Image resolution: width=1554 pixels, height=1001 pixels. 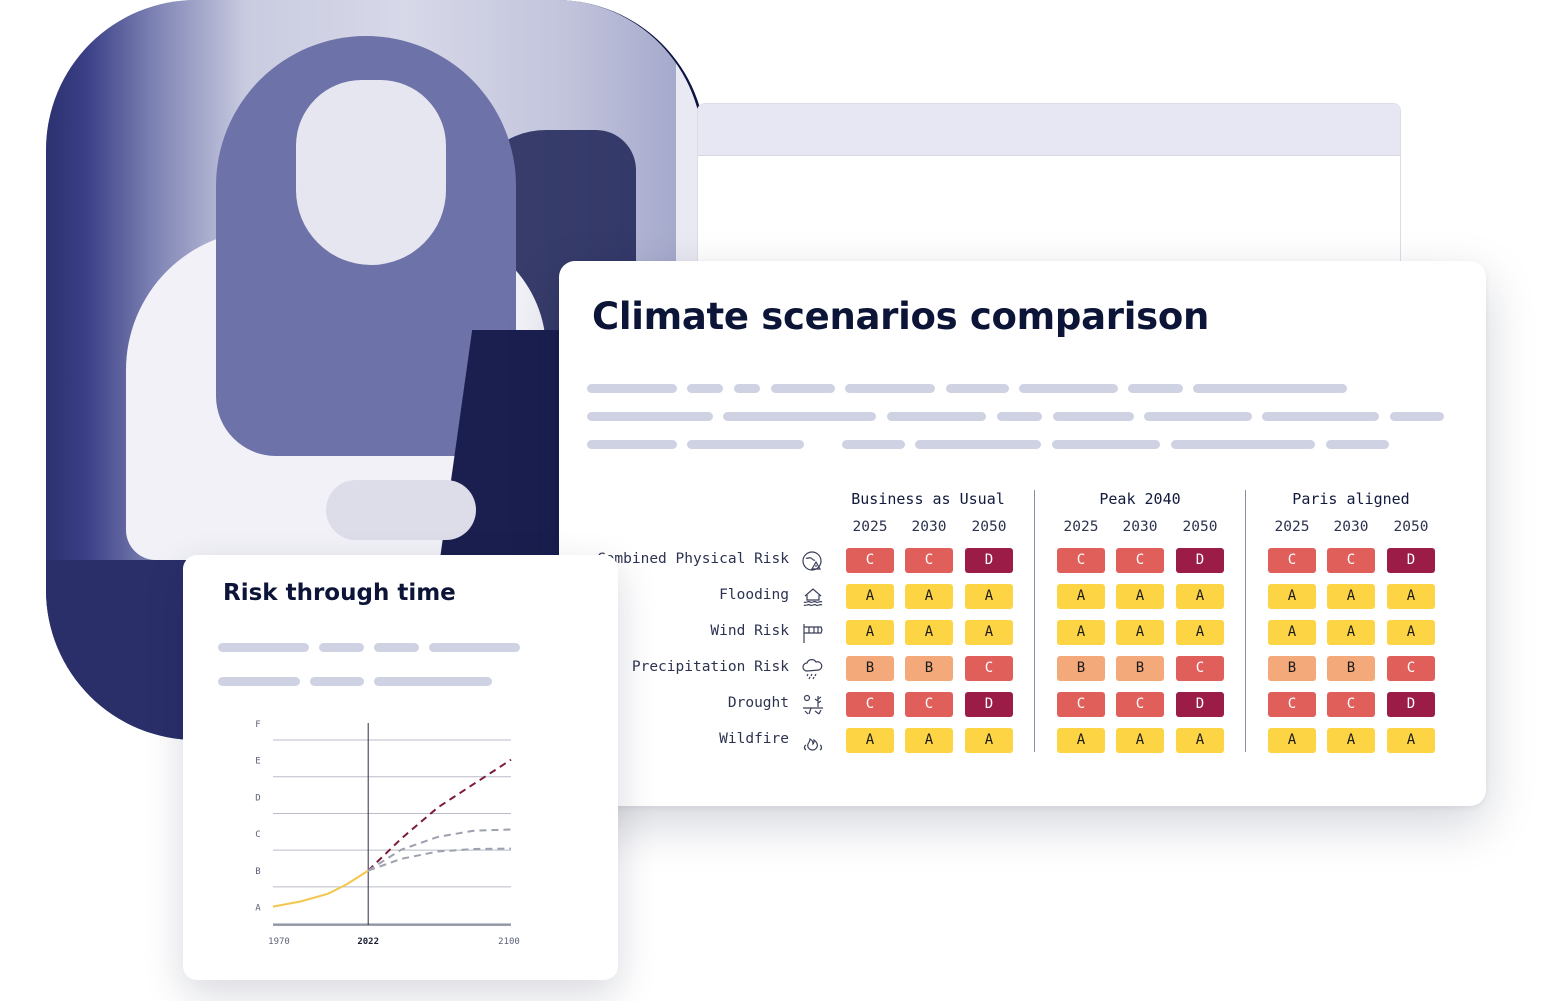 What do you see at coordinates (754, 595) in the screenshot?
I see `row-label-flooding: Flooding` at bounding box center [754, 595].